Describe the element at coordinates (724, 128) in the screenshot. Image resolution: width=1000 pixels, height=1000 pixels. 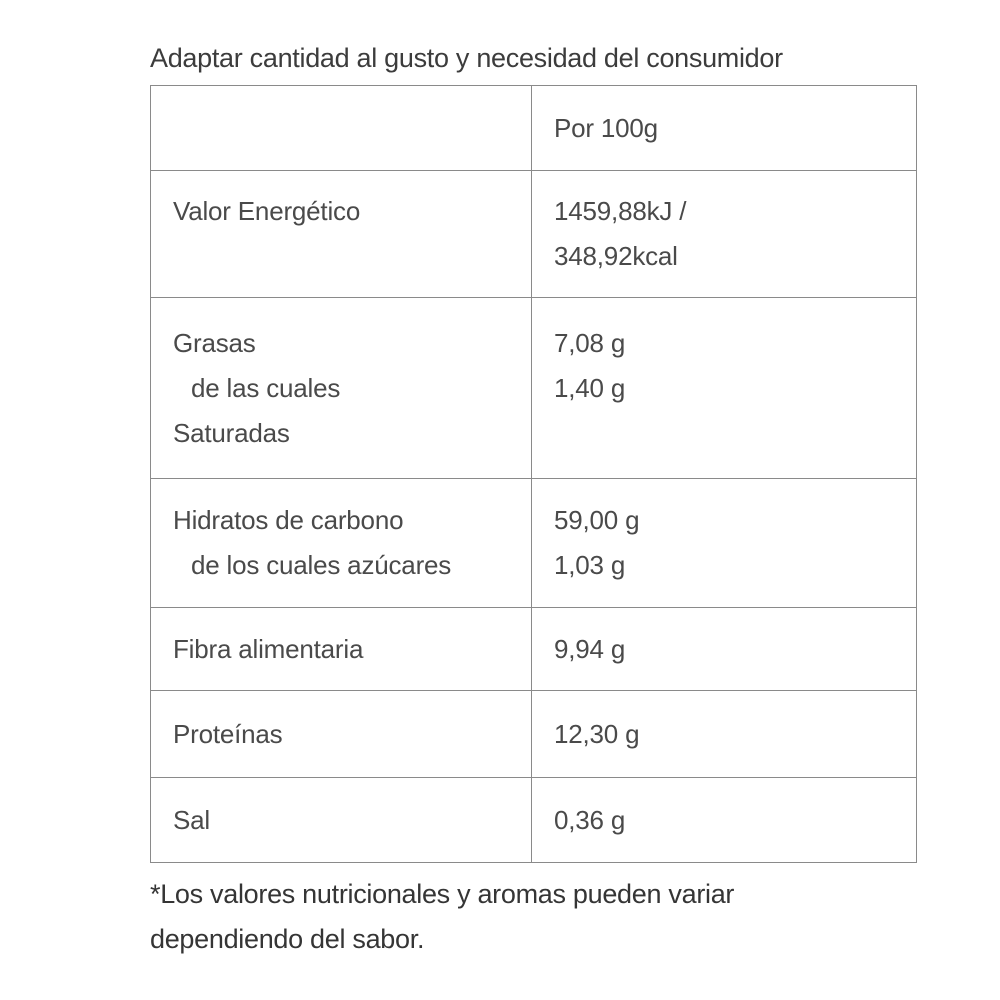
I see `header-per-100g-cell: Por 100g` at that location.